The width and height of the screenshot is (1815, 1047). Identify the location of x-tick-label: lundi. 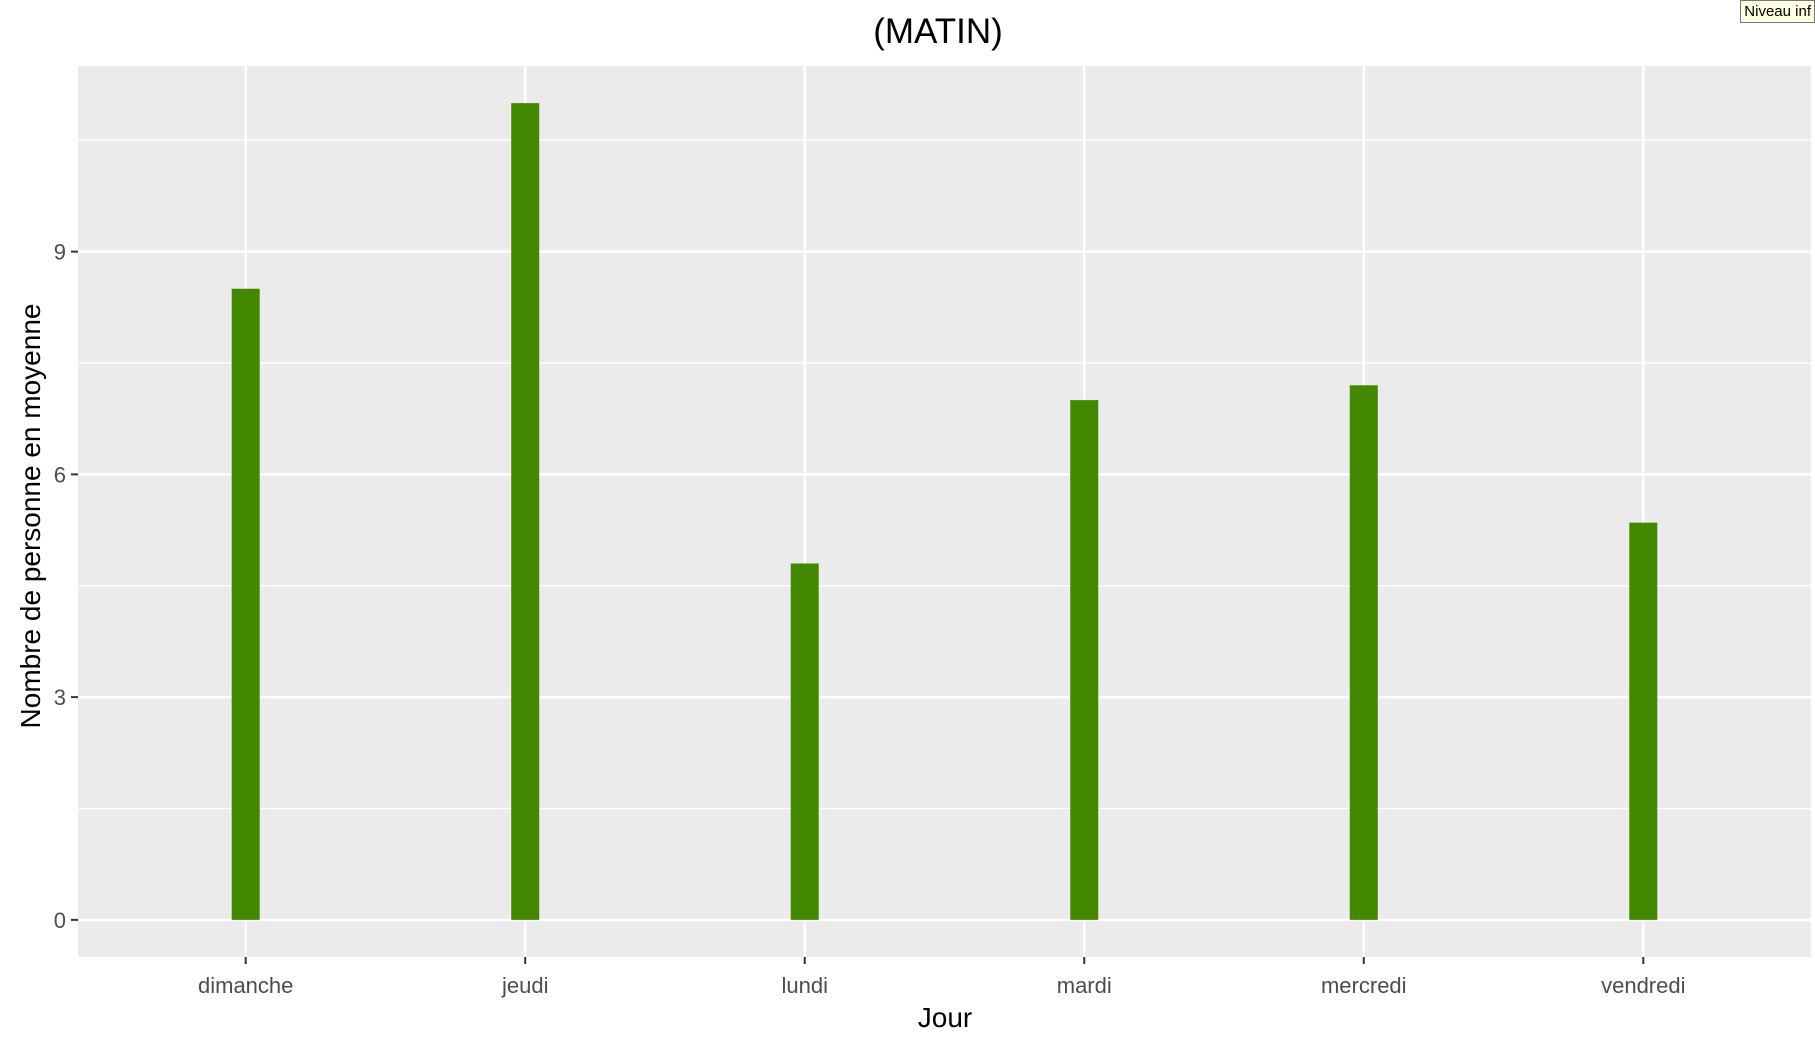
(804, 985).